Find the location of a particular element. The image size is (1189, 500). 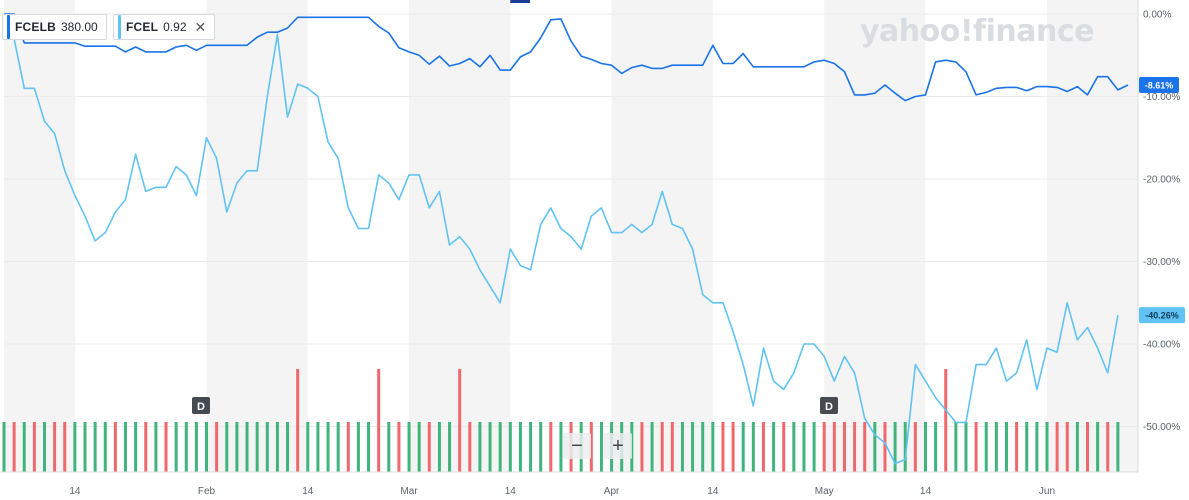

close-icon: ✕ is located at coordinates (200, 26).